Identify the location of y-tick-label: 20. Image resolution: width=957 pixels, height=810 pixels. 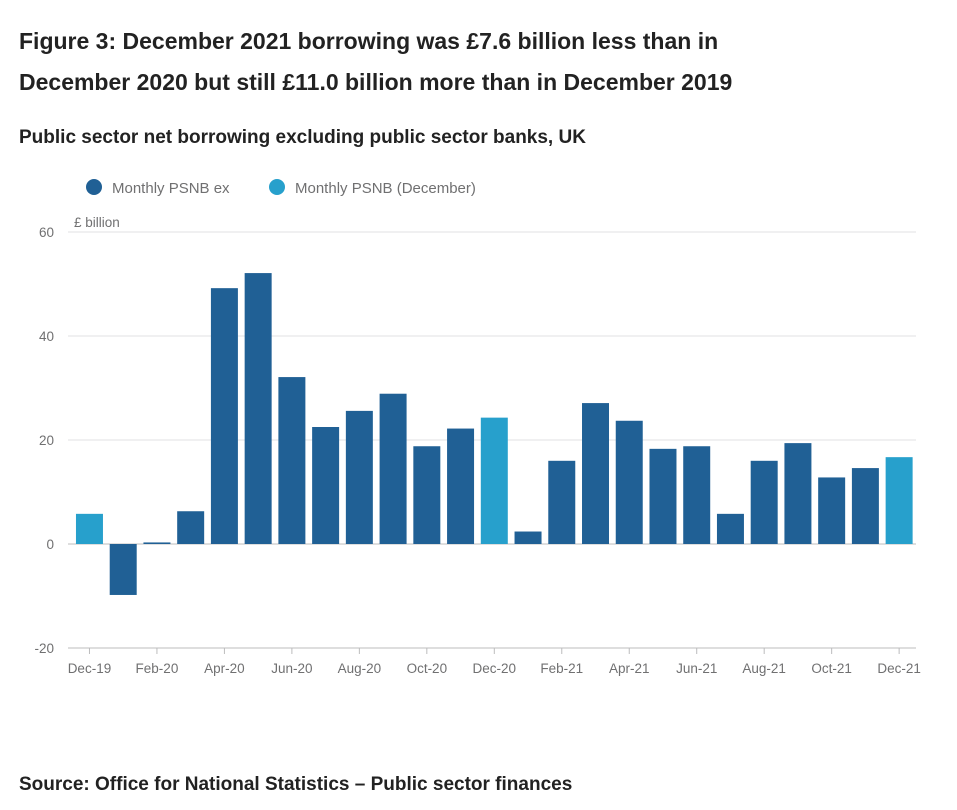
(46, 440).